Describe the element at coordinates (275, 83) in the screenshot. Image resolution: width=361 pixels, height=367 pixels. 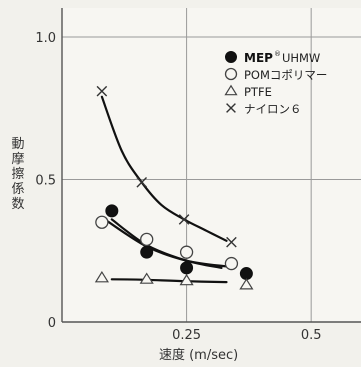
I see `legend: MEP ® UHMW POMコポリマー PTFE ナイロン６` at that location.